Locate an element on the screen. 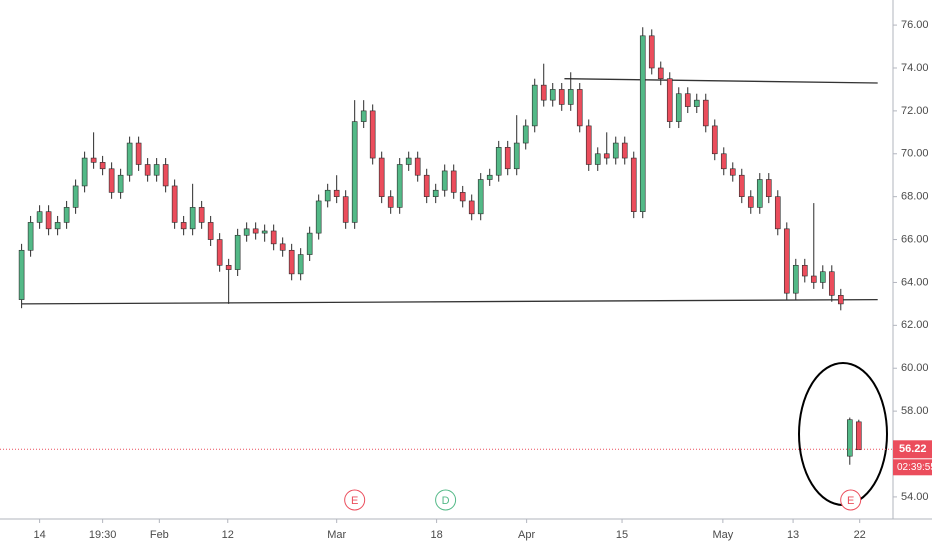 This screenshot has height=550, width=932. countdown-label: 02:39:55 is located at coordinates (914, 467).